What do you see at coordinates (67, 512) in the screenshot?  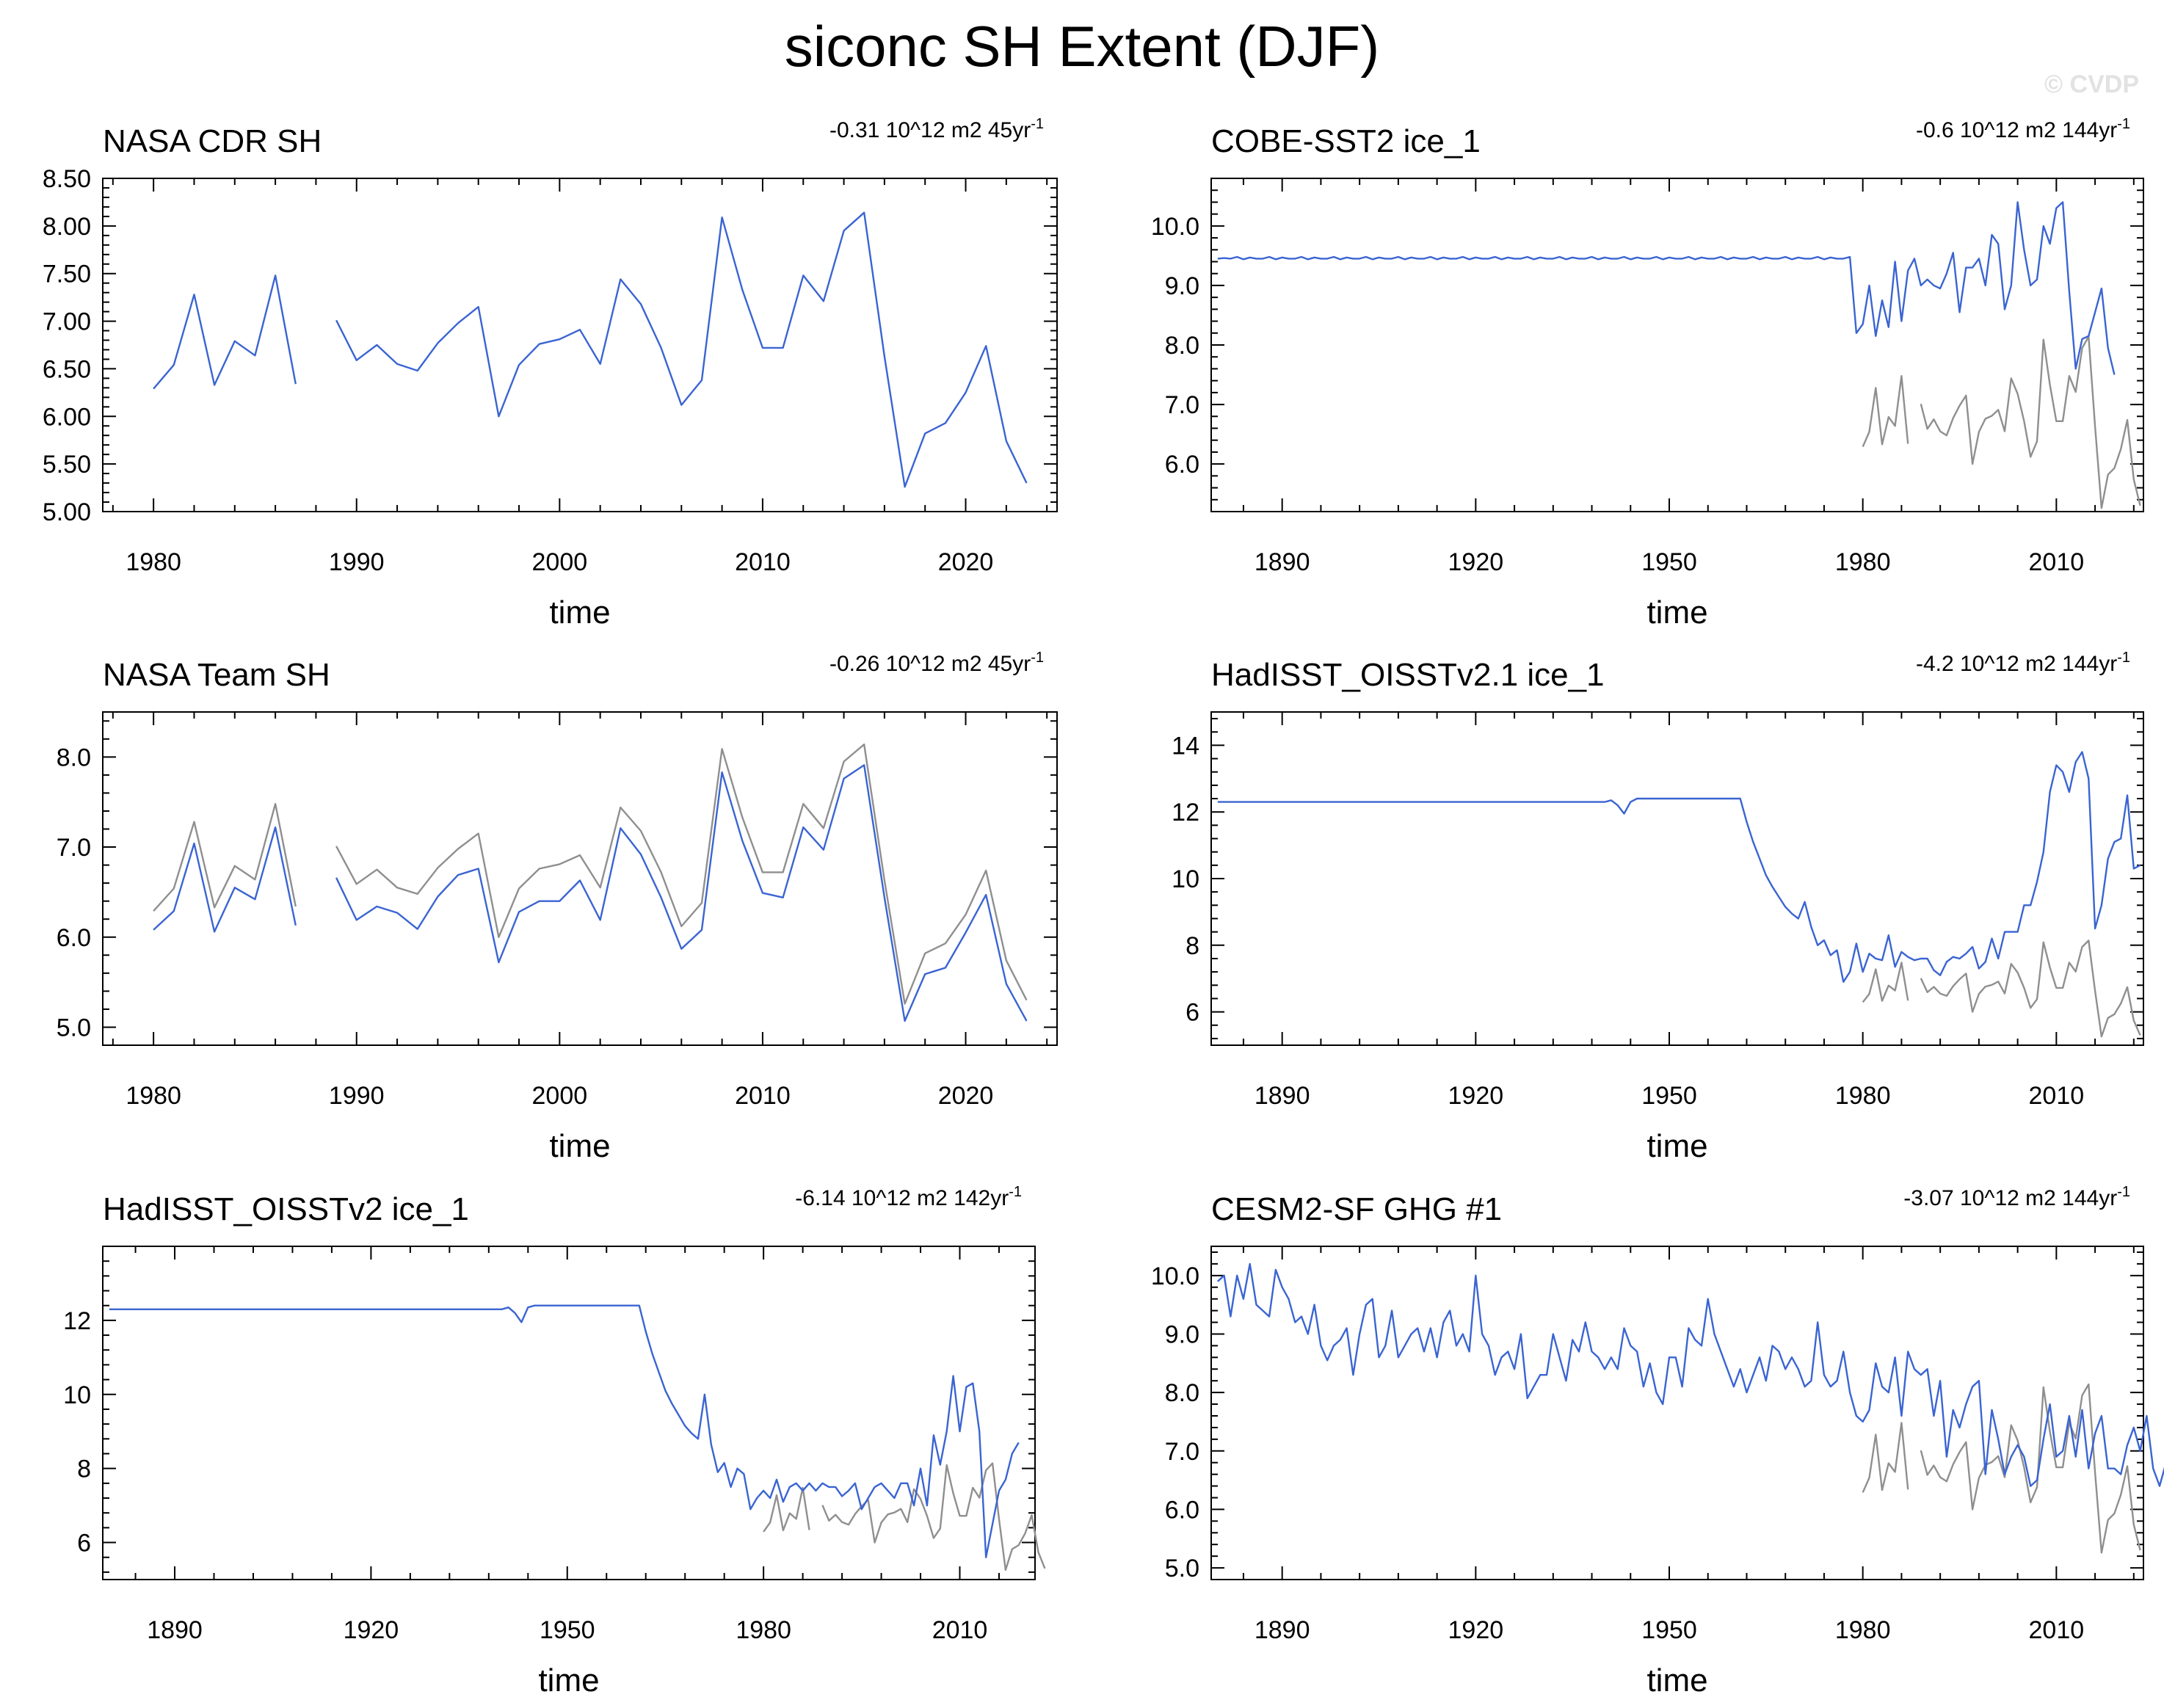 I see `y-tick-label: 5.00` at bounding box center [67, 512].